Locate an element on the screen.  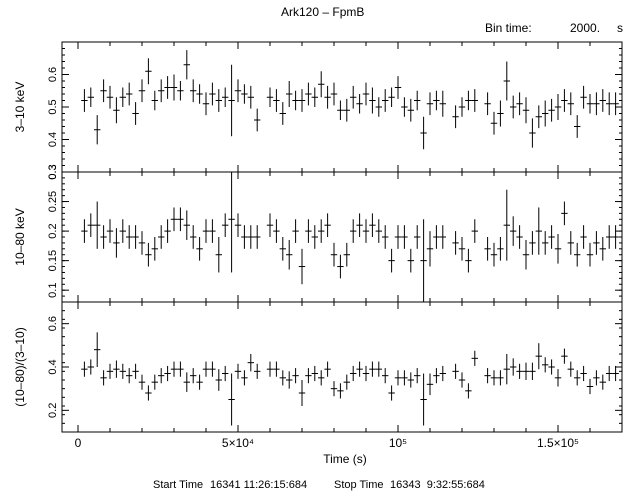
x-axis-label: Time (s) is located at coordinates (345, 459).